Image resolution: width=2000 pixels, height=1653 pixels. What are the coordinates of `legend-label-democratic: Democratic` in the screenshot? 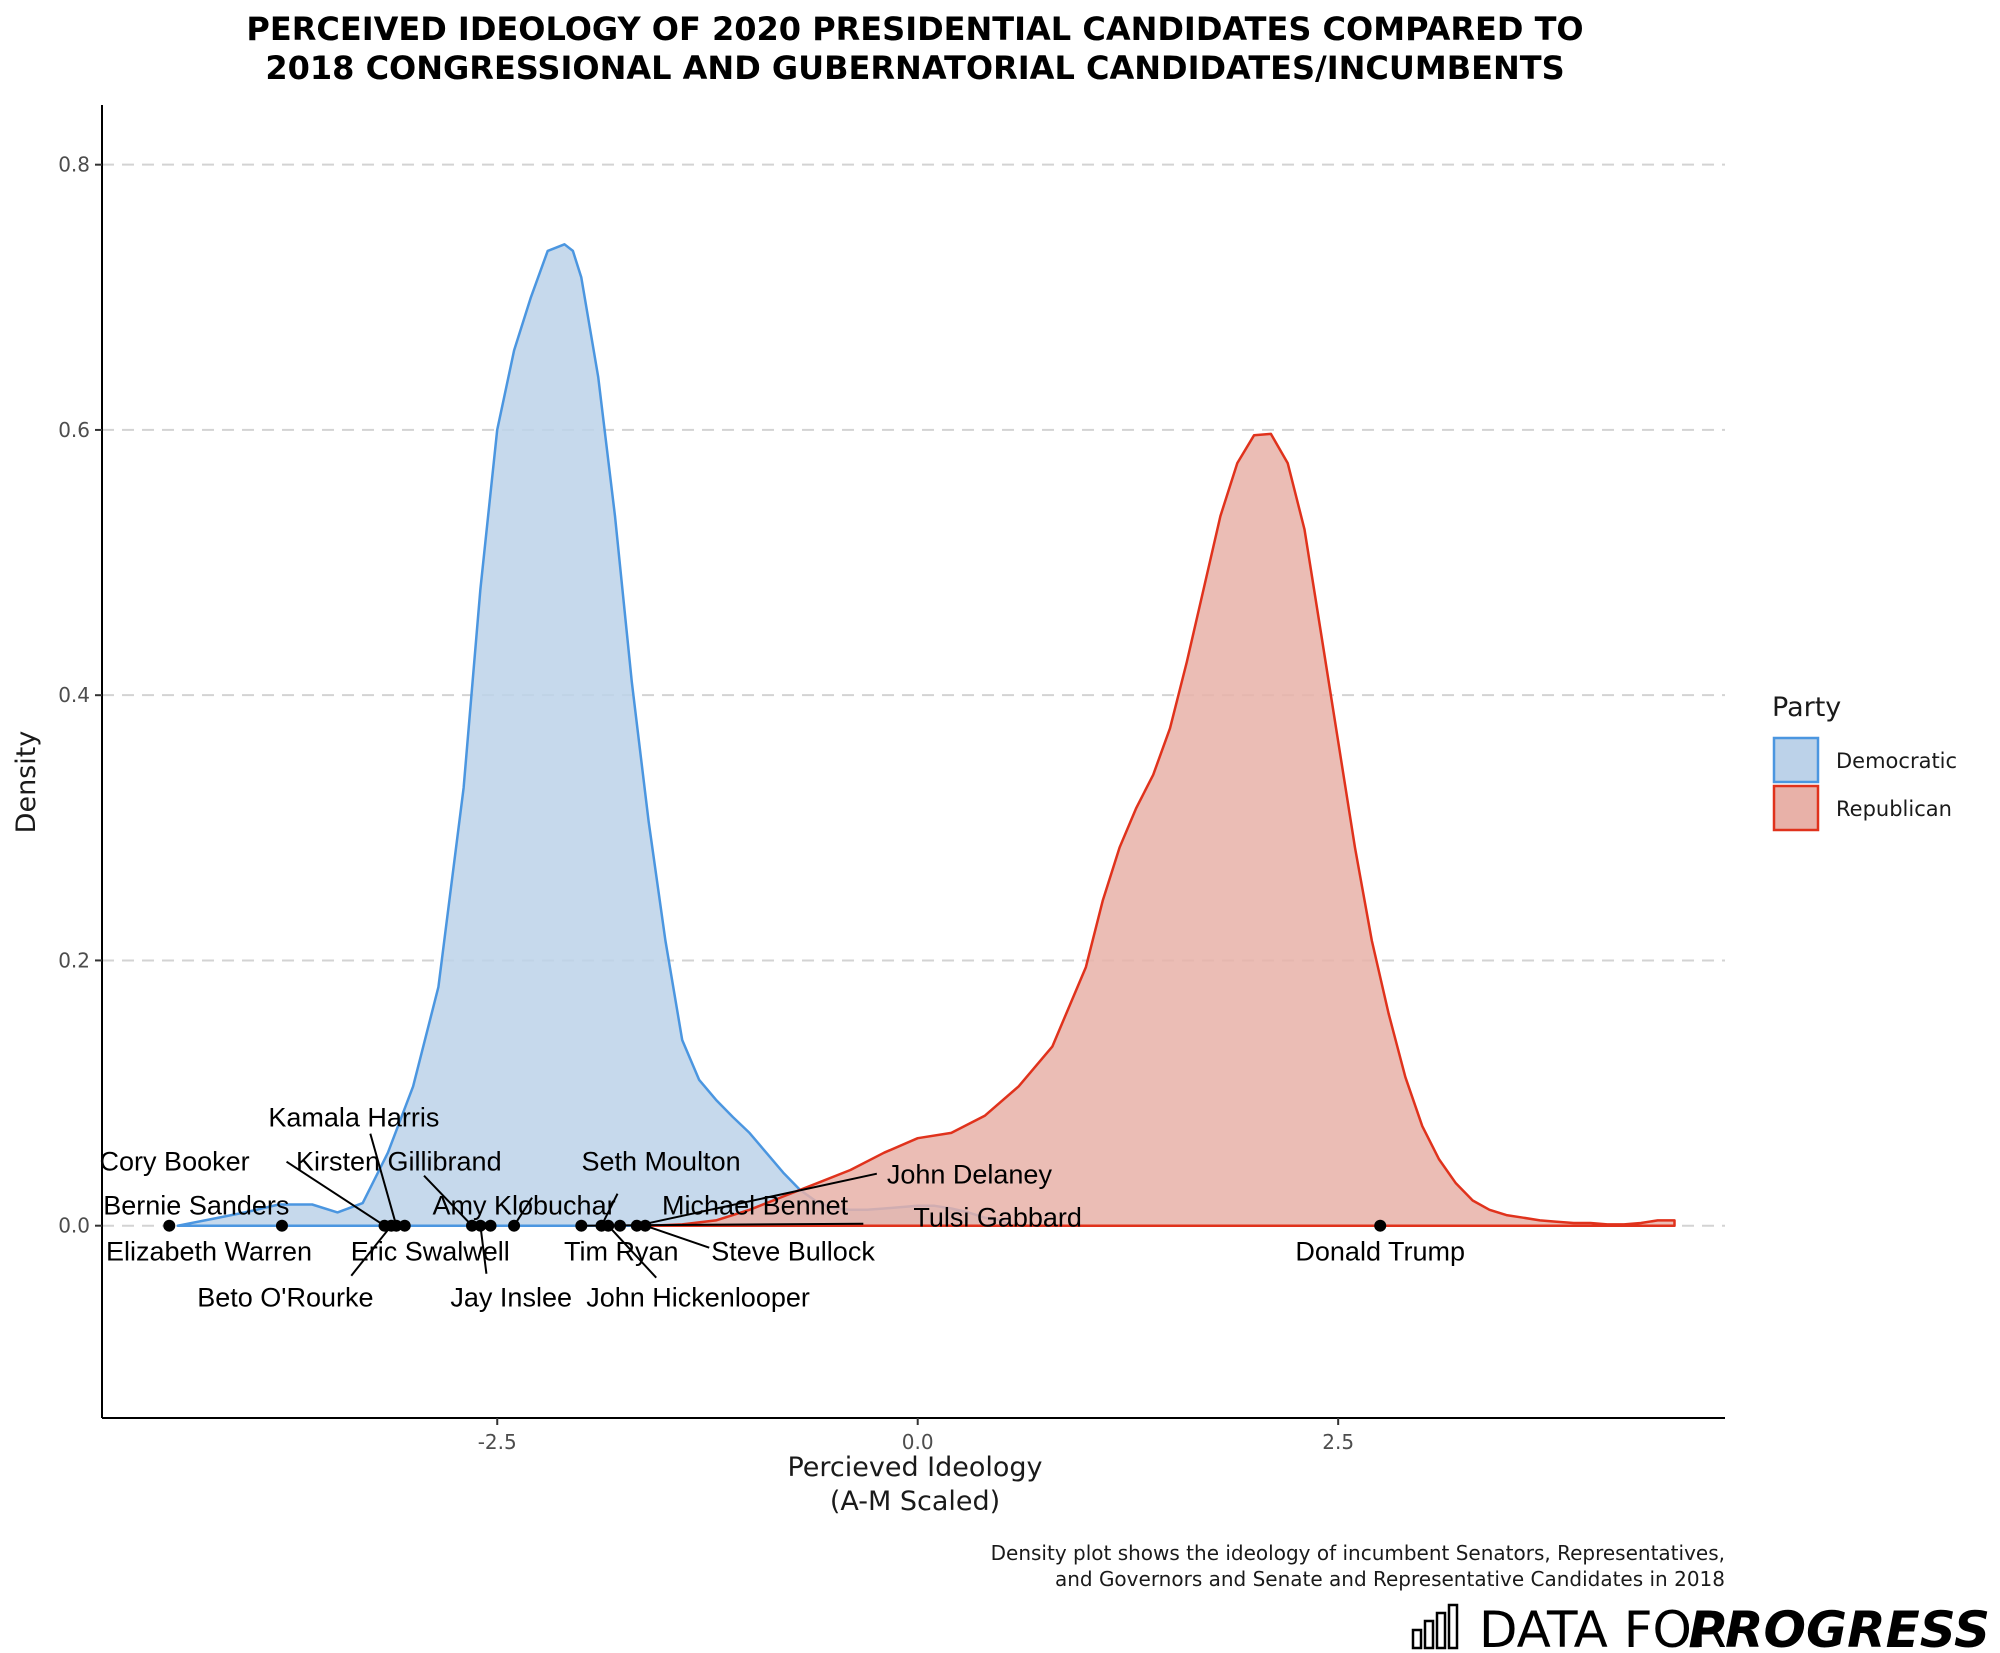 It's located at (1896, 761).